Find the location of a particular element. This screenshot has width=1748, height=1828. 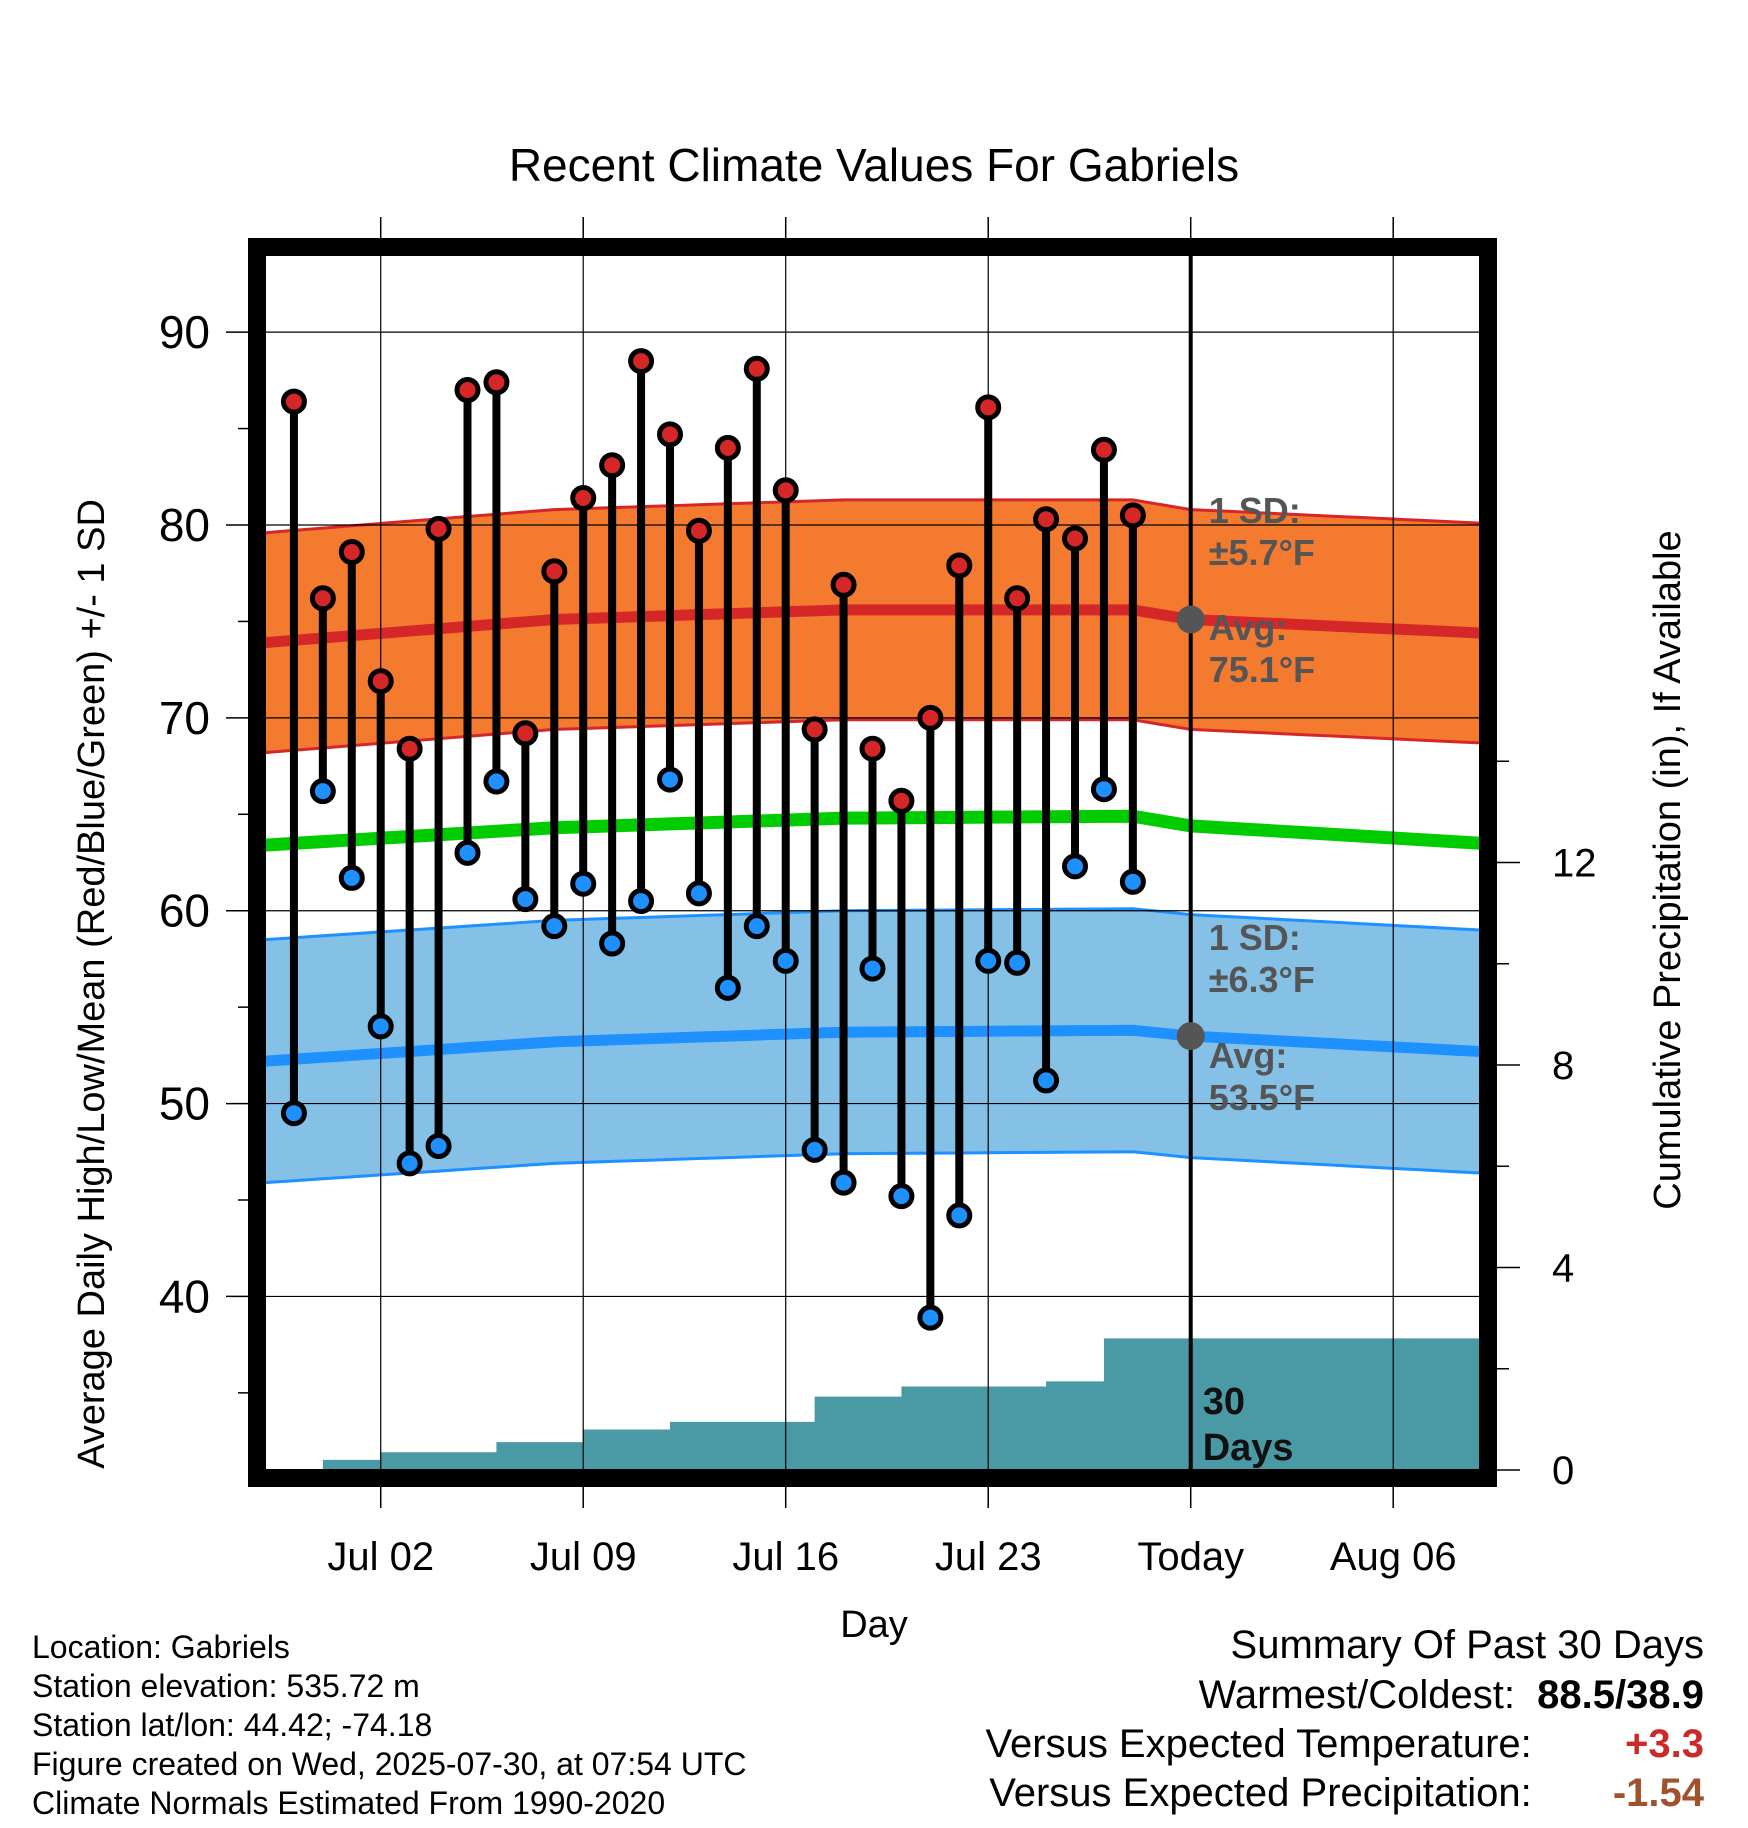

warm-cold-value: 88.5/38.9 is located at coordinates (1620, 1695).